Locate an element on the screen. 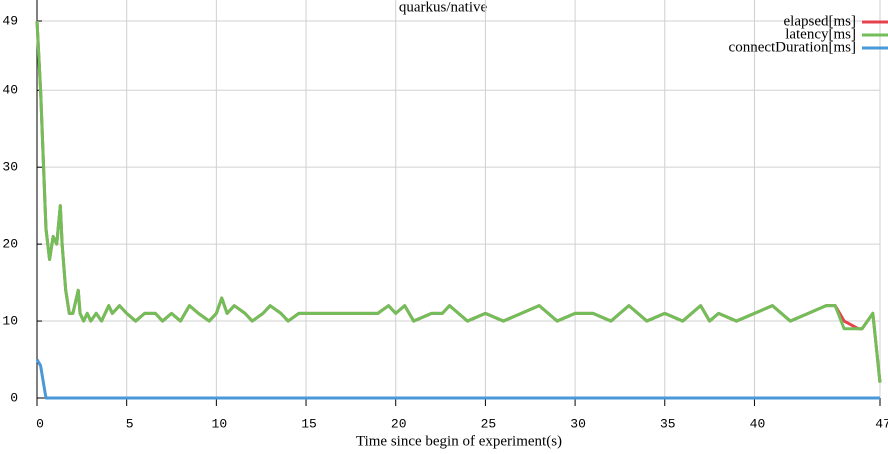 The height and width of the screenshot is (454, 888). y-tick-label: 10 is located at coordinates (10, 320).